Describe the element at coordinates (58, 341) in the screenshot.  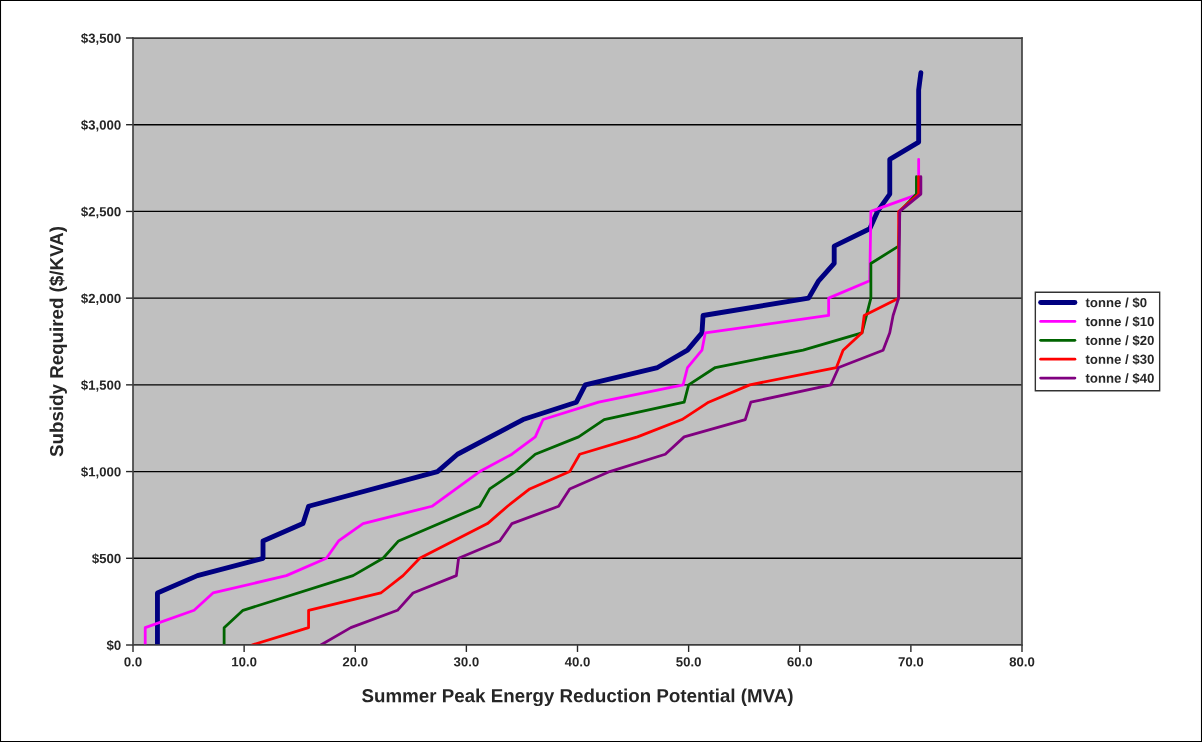
I see `y-axis-title: Subsidy Required ($/KVA)` at that location.